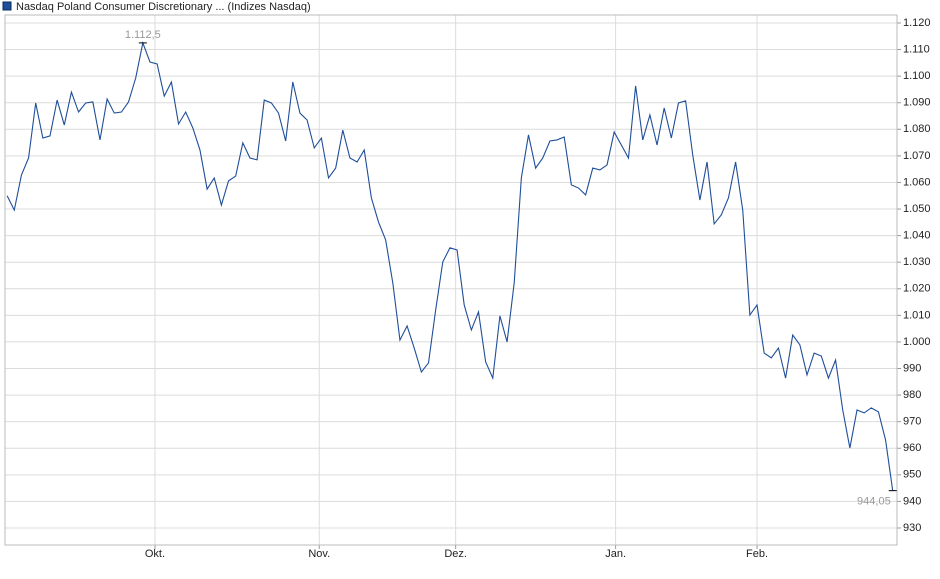 This screenshot has width=940, height=579. Describe the element at coordinates (912, 422) in the screenshot. I see `y-tick-label: 970` at that location.